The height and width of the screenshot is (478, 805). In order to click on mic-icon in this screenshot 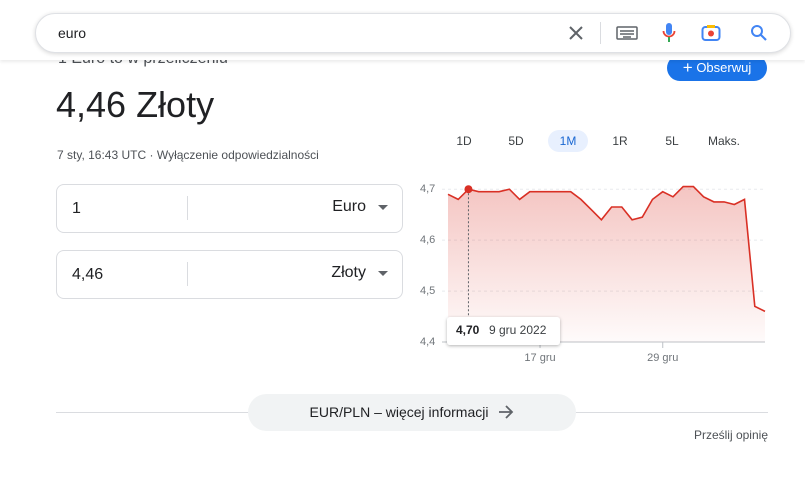, I will do `click(669, 33)`.